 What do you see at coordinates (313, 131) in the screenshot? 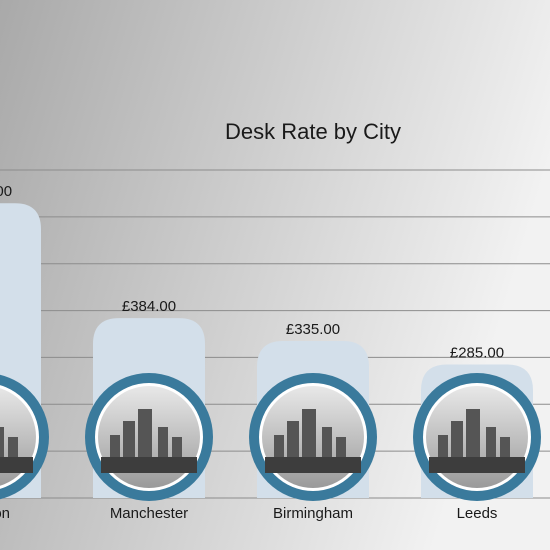
I see `chart-title: Desk Rate by City` at bounding box center [313, 131].